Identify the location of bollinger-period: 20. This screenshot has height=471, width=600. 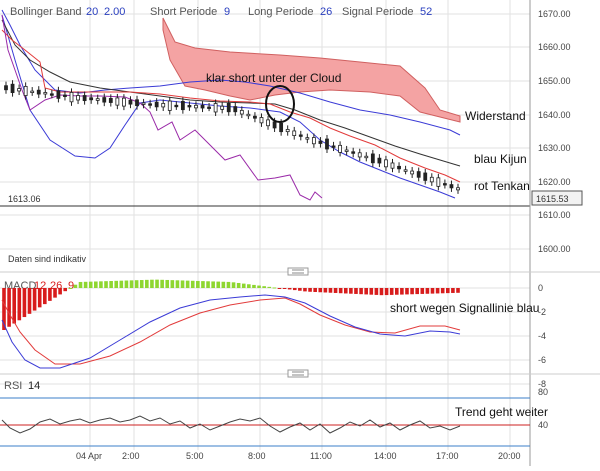
(92, 12).